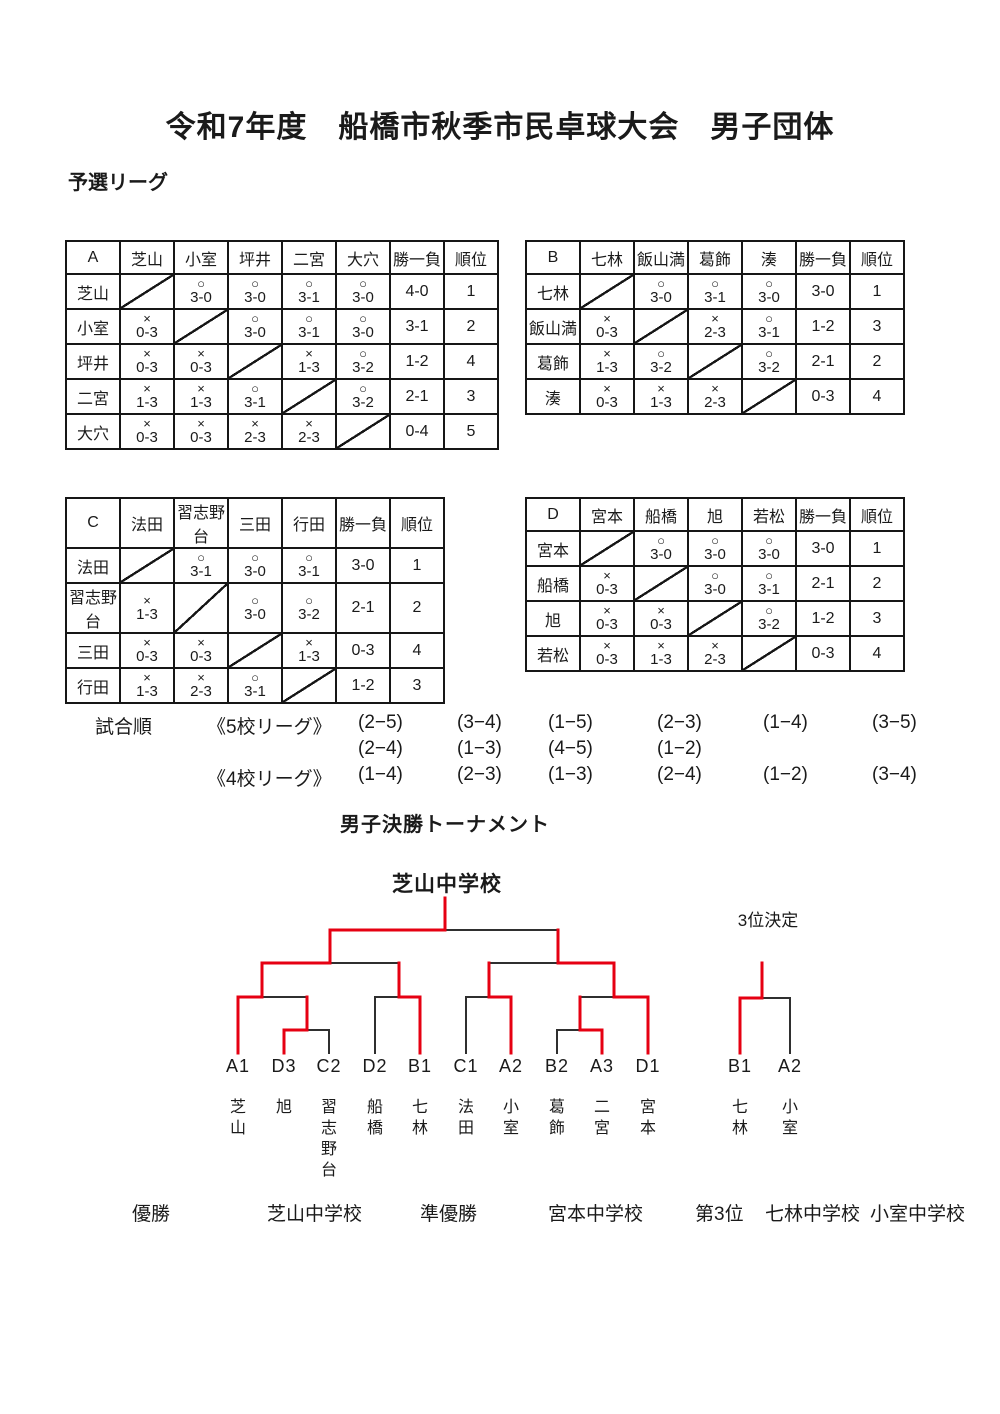 The image size is (1000, 1414). Describe the element at coordinates (93, 361) in the screenshot. I see `team-label: 坪井` at that location.